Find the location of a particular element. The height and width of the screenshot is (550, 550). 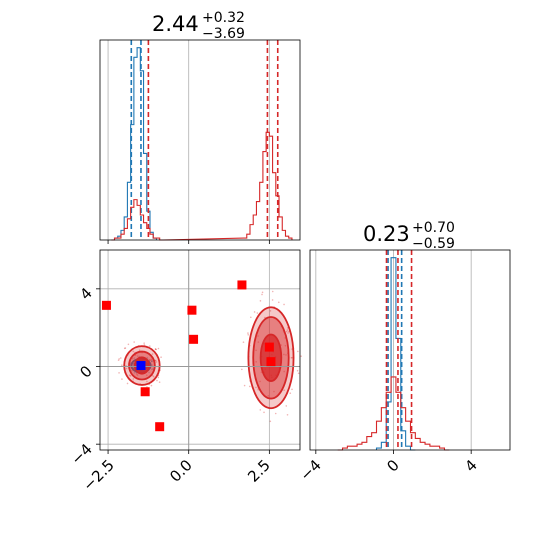

y2-tick-label-2: 4 is located at coordinates (85, 293).